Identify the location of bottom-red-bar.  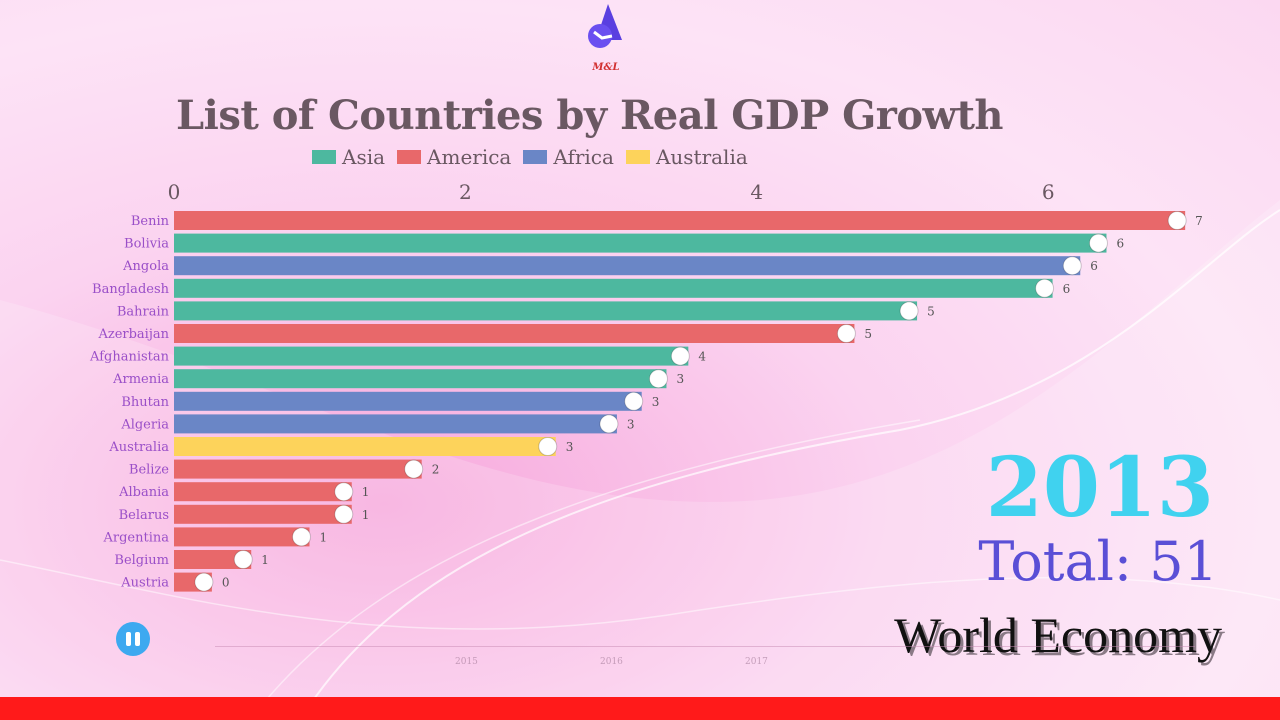
(640, 708).